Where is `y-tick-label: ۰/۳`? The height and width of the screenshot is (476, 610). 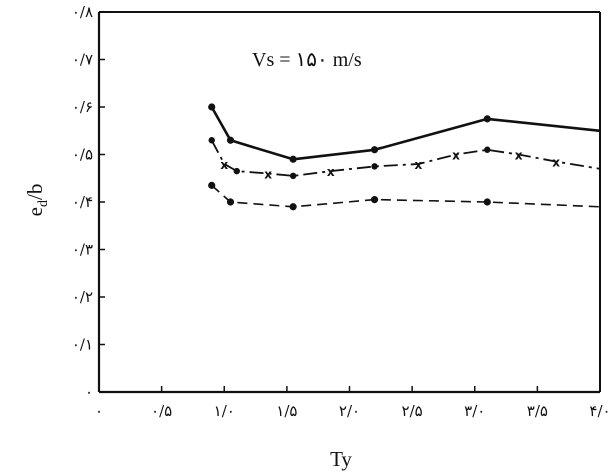
y-tick-label: ۰/۳ is located at coordinates (82, 250).